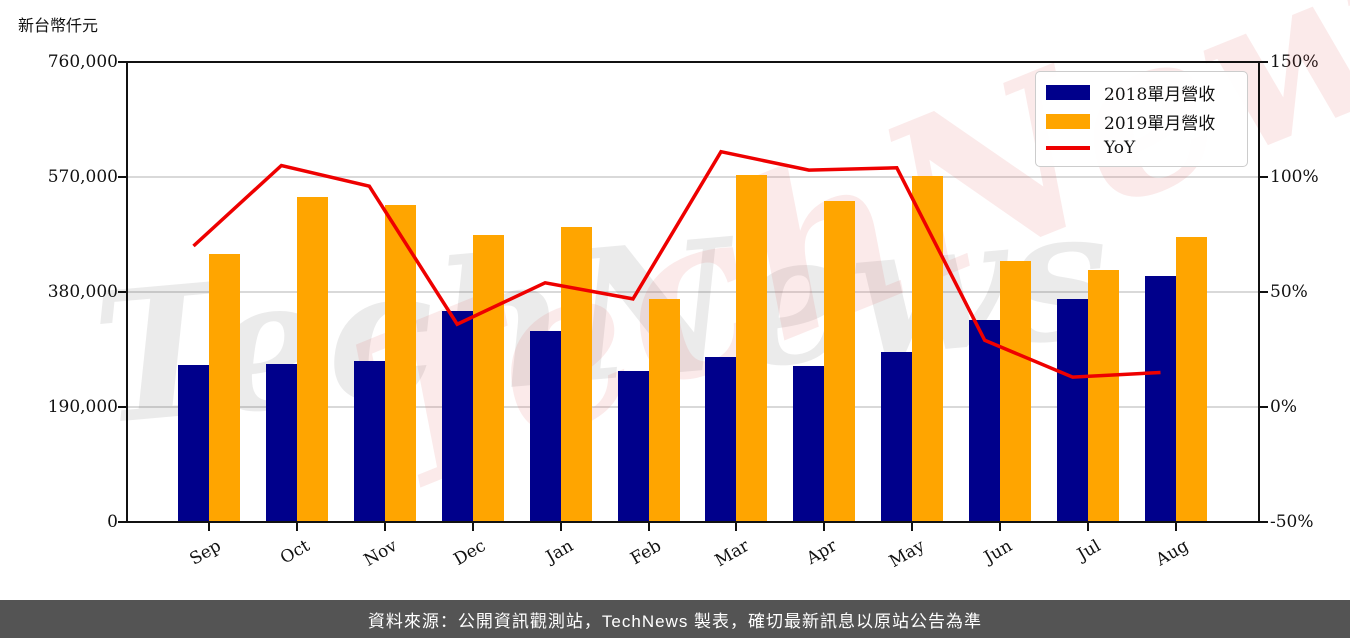 The image size is (1350, 638). What do you see at coordinates (469, 553) in the screenshot?
I see `x-axis-label-dec: Dec` at bounding box center [469, 553].